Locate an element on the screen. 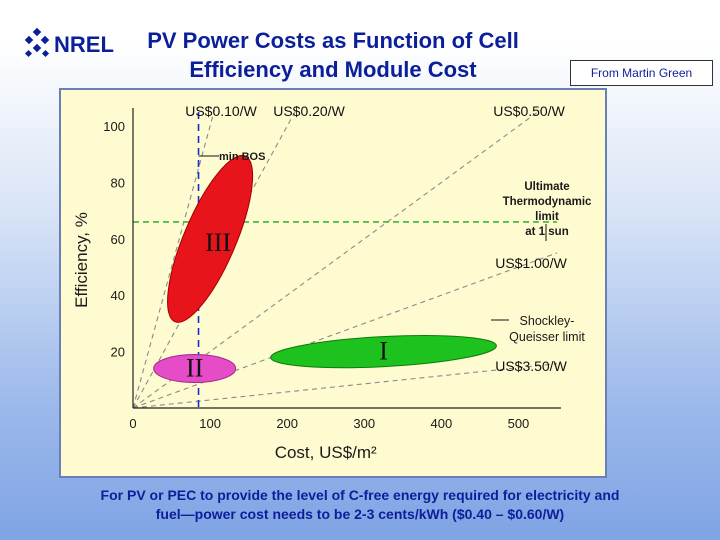  region-i-label: I is located at coordinates (383, 351).